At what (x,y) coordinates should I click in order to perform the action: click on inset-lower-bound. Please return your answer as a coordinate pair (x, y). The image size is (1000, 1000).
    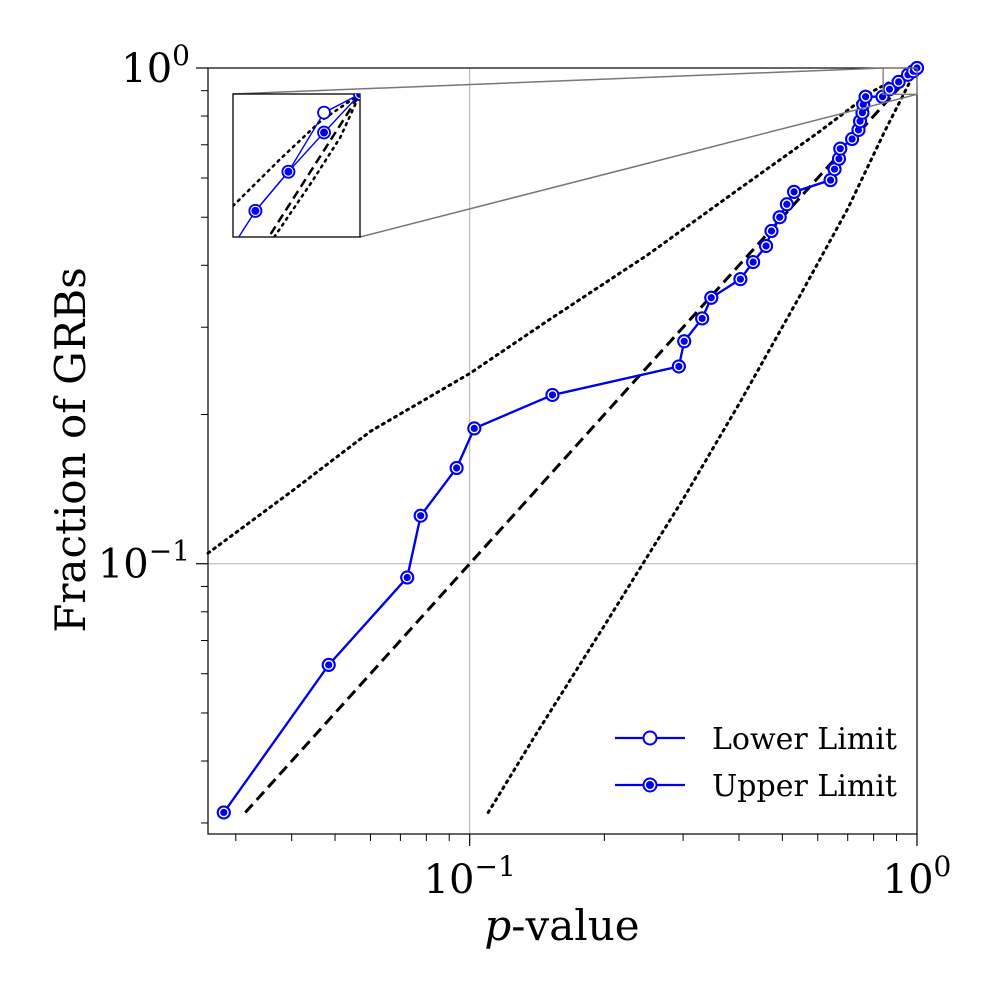
    Looking at the image, I should click on (316, 165).